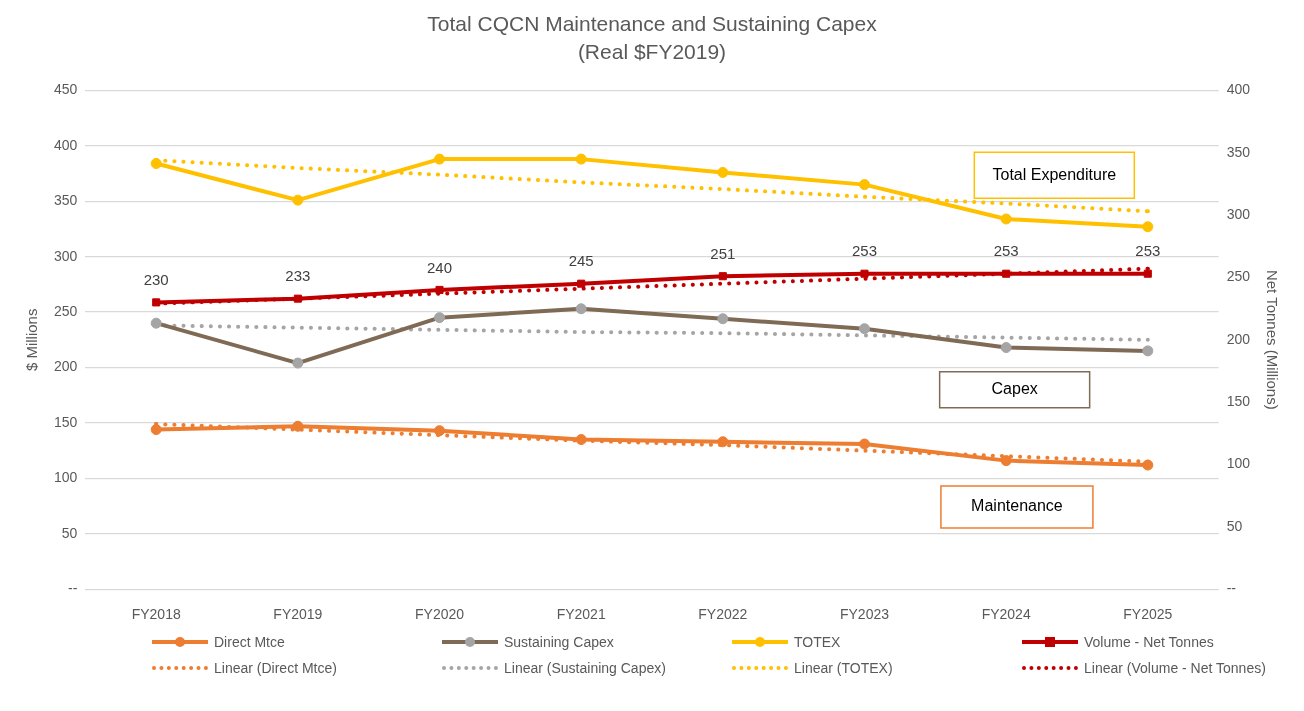 This screenshot has width=1304, height=711. I want to click on x-tick-label: FY2019, so click(298, 614).